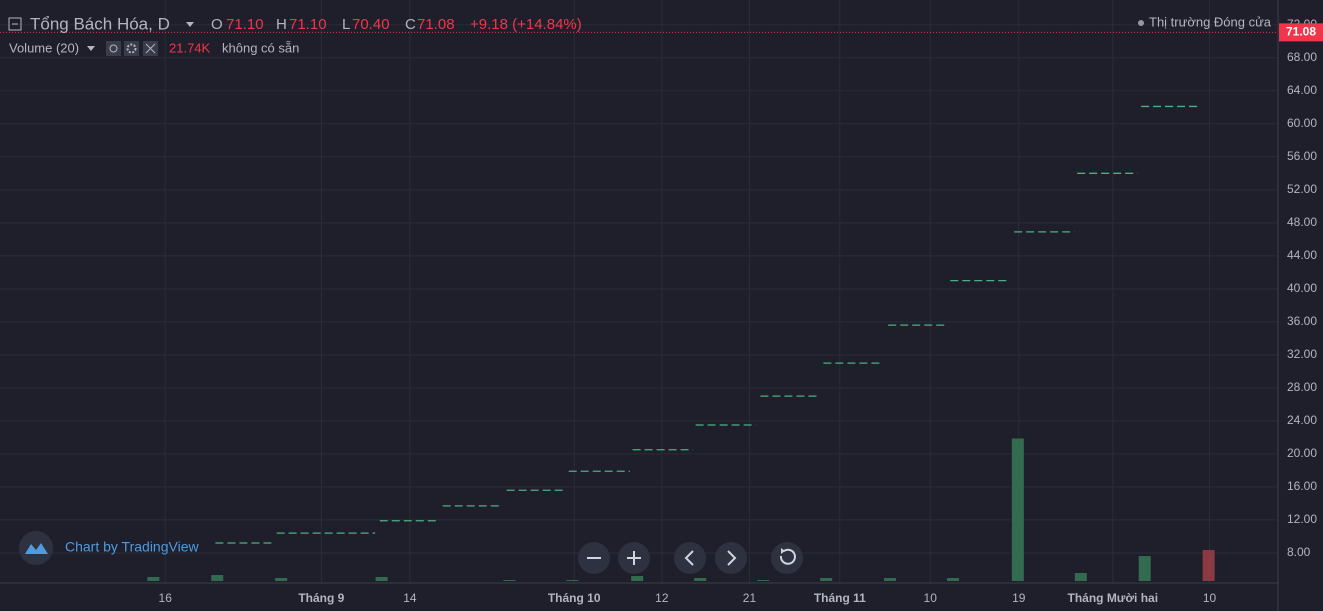 This screenshot has width=1323, height=611. What do you see at coordinates (410, 598) in the screenshot?
I see `x-tick-label: 14` at bounding box center [410, 598].